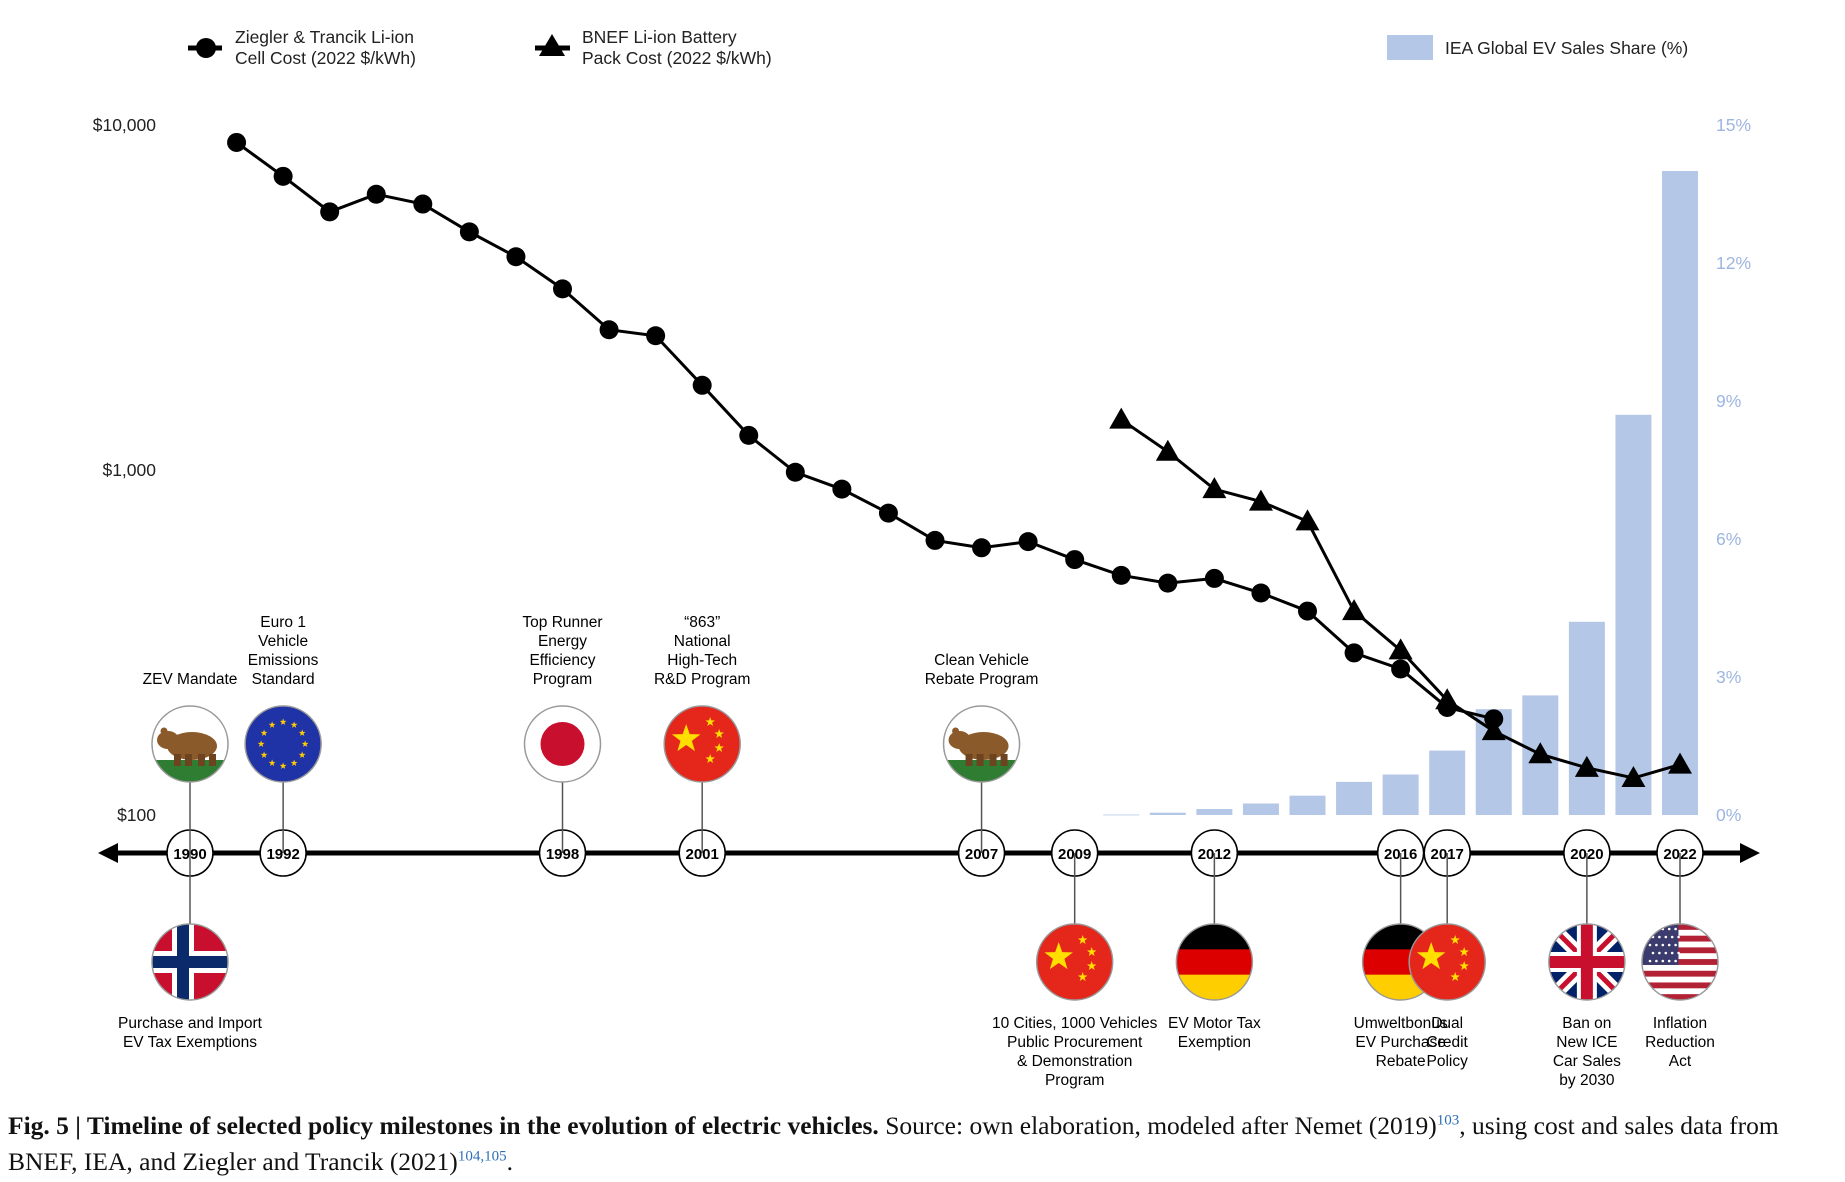 Image resolution: width=1845 pixels, height=1182 pixels. What do you see at coordinates (283, 622) in the screenshot?
I see `milestone-label: Euro 1` at bounding box center [283, 622].